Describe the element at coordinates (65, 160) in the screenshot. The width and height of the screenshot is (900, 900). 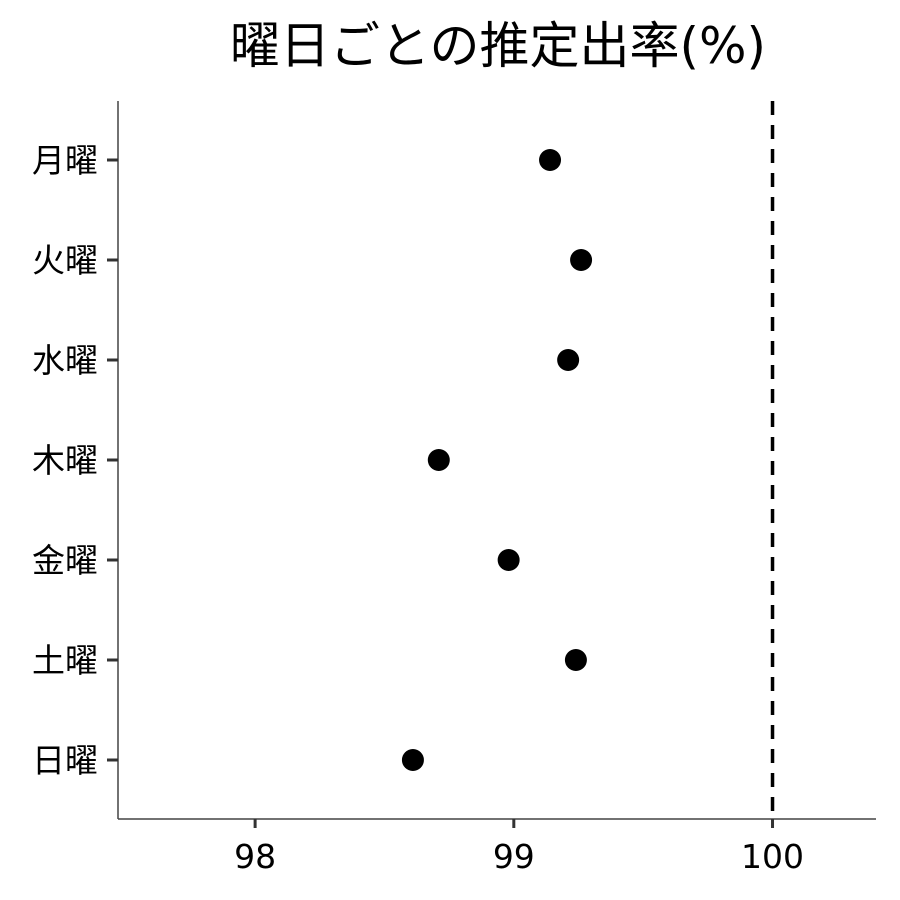
I see `y-tick-label: 月曜` at that location.